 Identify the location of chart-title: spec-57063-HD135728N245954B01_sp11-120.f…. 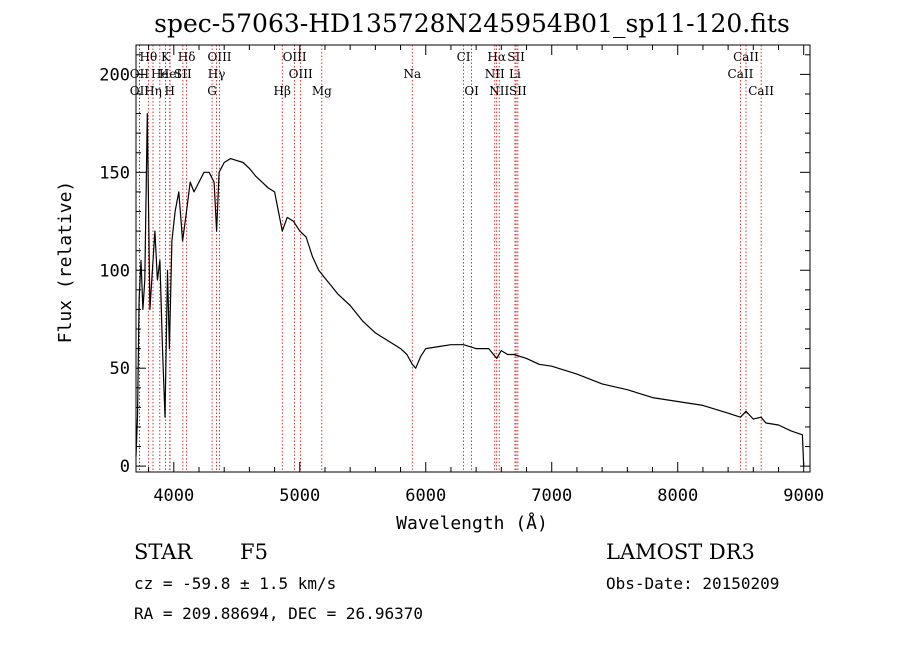
(472, 23).